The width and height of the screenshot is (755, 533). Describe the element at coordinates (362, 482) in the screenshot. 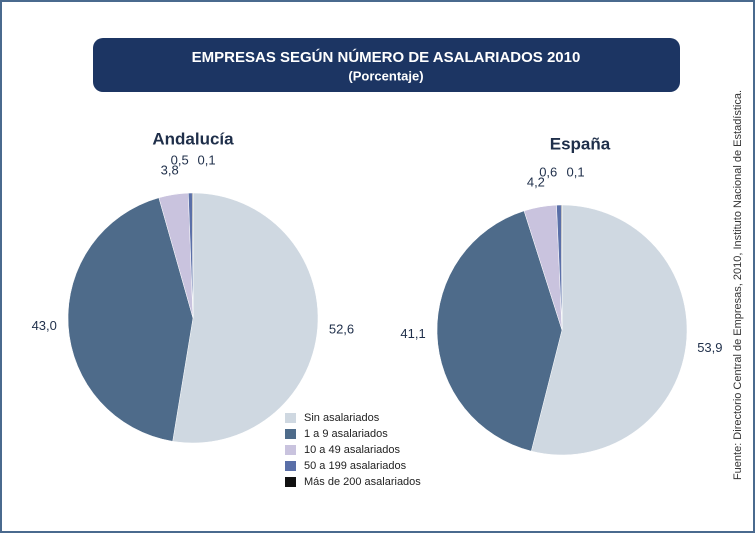

I see `legend-label: Más de 200 asalariados` at that location.